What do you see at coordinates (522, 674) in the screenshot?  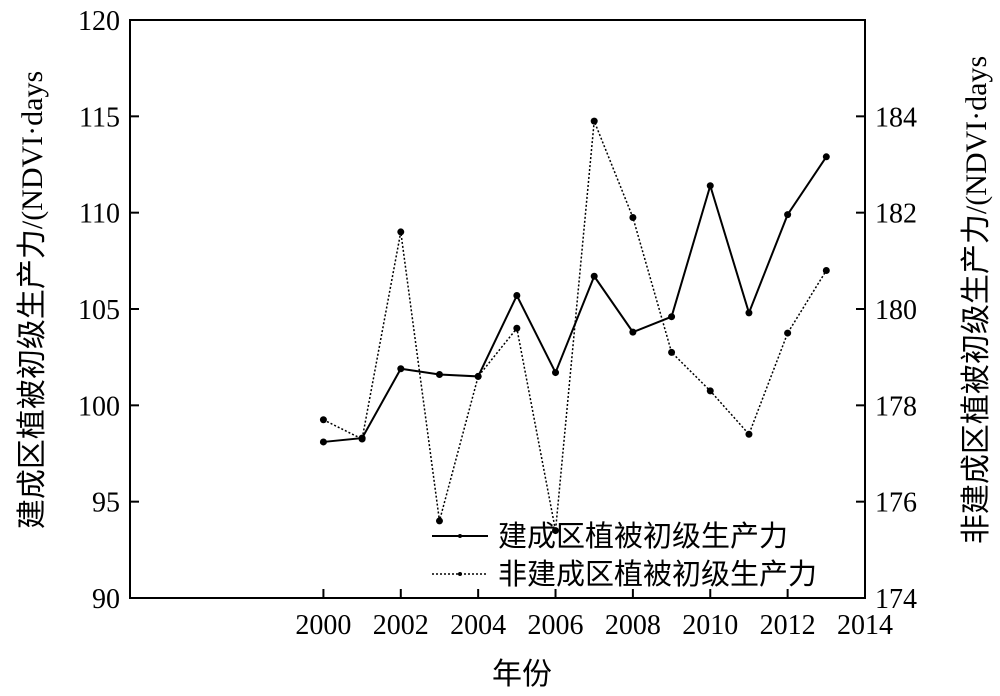 I see `x-axis-title: 年份` at bounding box center [522, 674].